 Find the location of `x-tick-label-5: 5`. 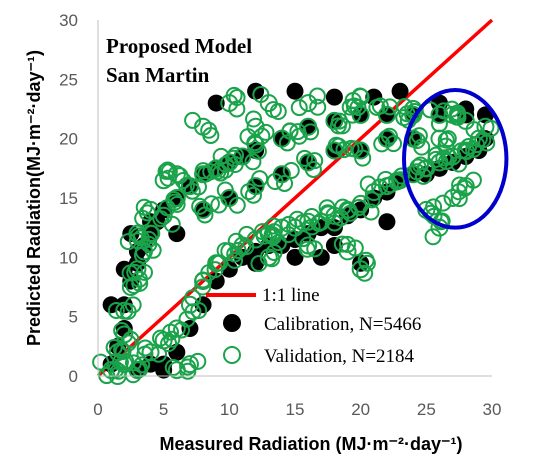

x-tick-label-5: 5 is located at coordinates (163, 409).